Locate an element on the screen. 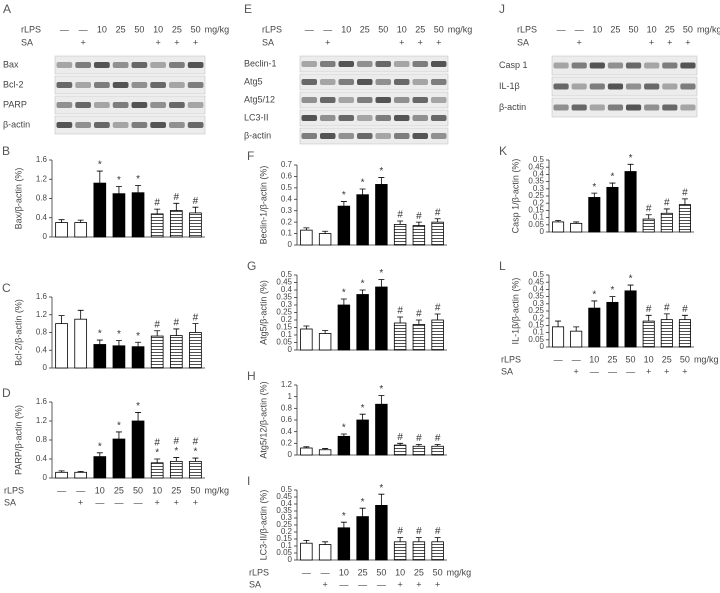  treatment-label: rLPS is located at coordinates (272, 29).